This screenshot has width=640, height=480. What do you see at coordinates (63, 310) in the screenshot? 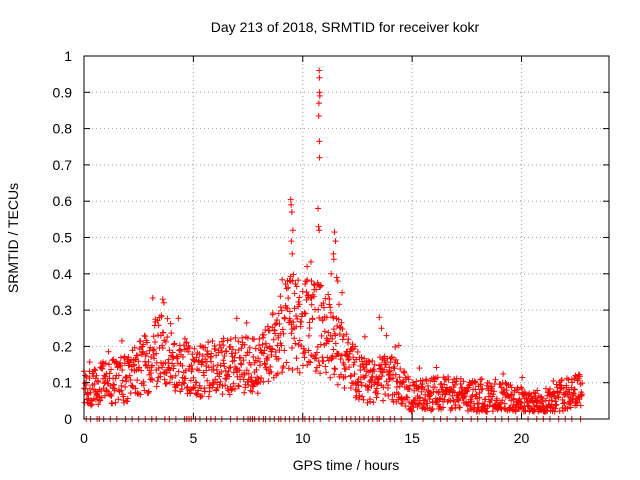
I see `y-tick-label: 0.3` at bounding box center [63, 310].